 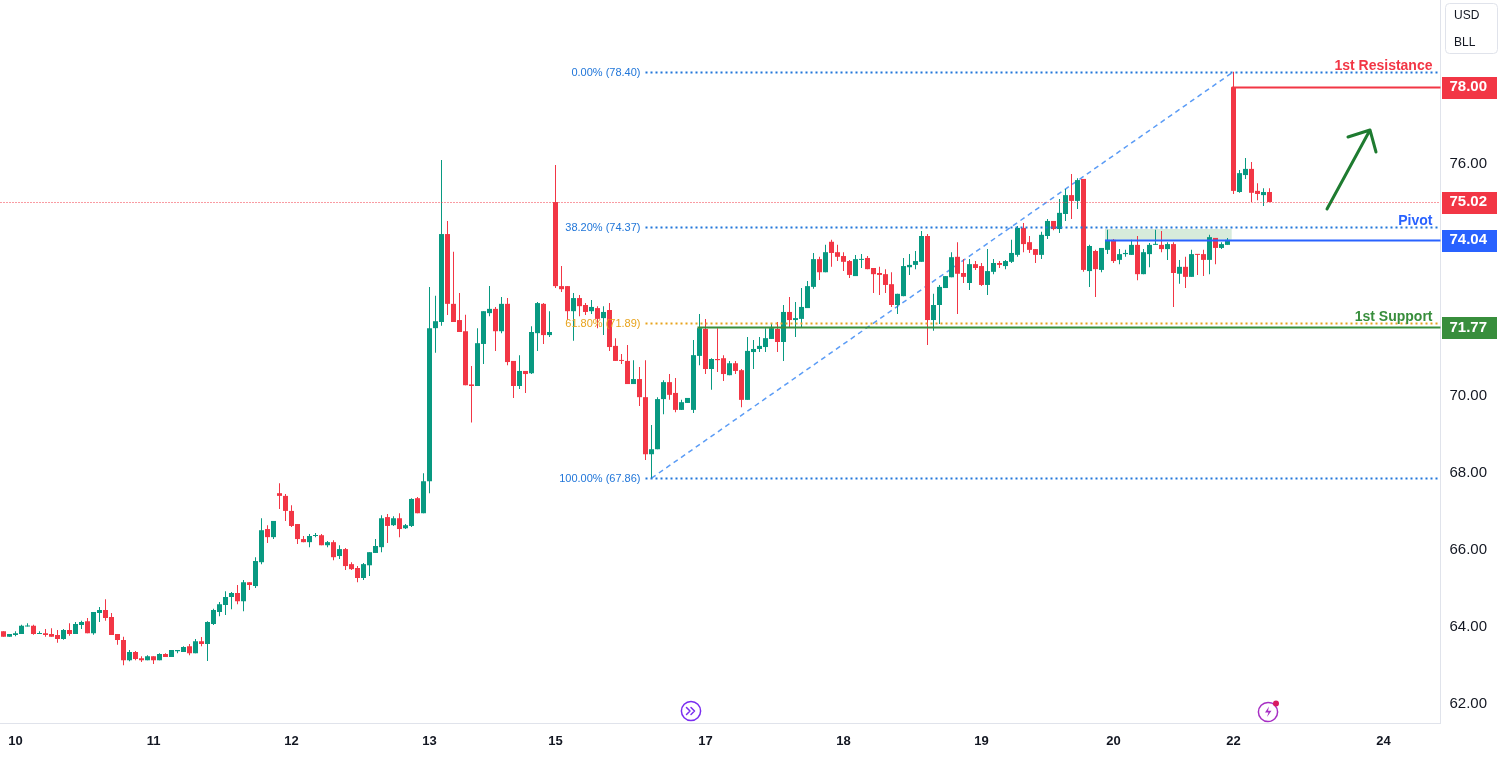 I want to click on y-tick-label: 78.00, so click(x=1468, y=86).